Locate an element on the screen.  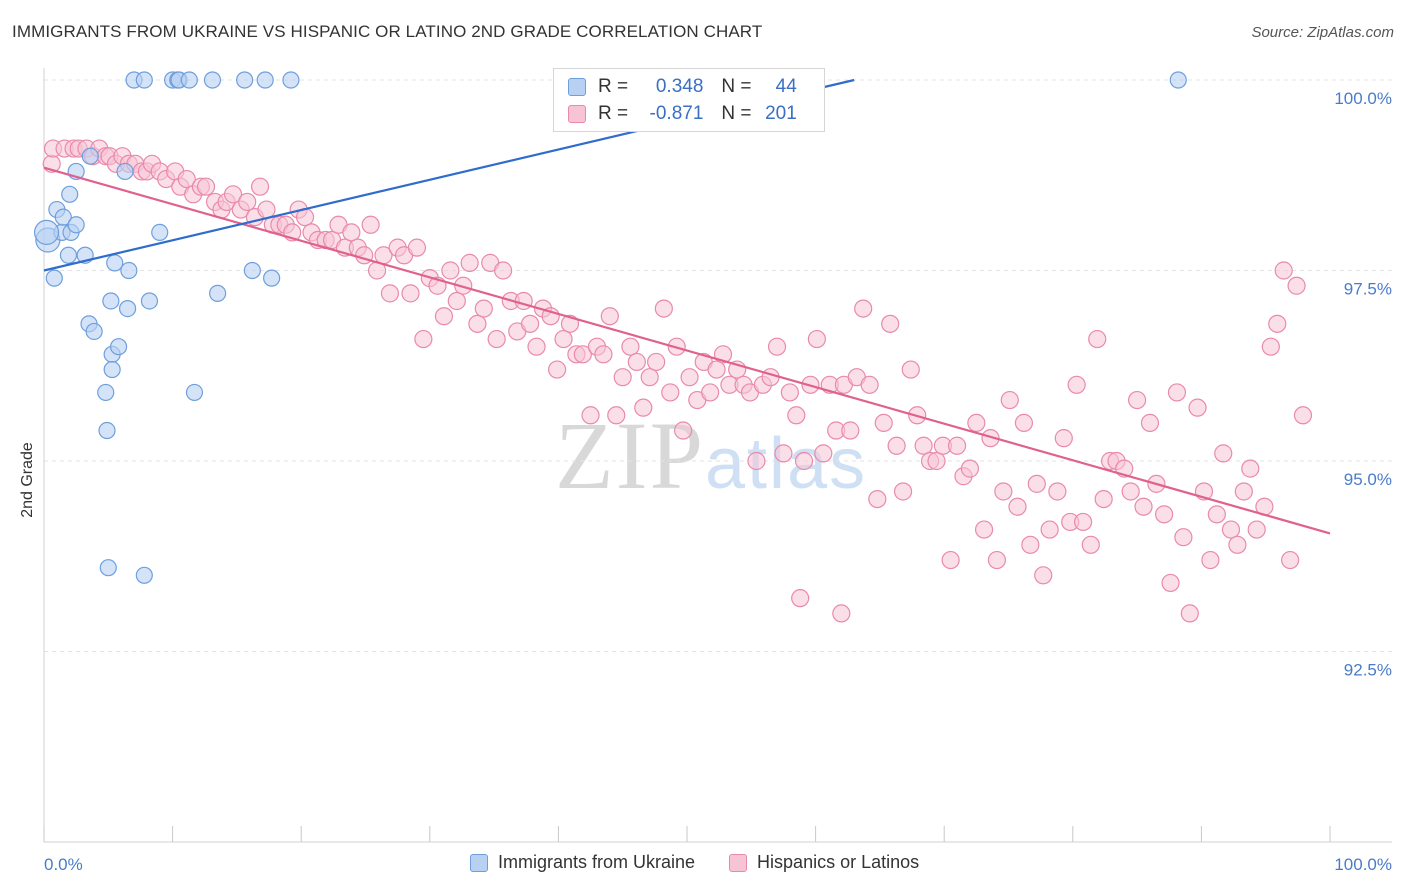
y-tick-label: 100.0% is located at coordinates (1363, 98).